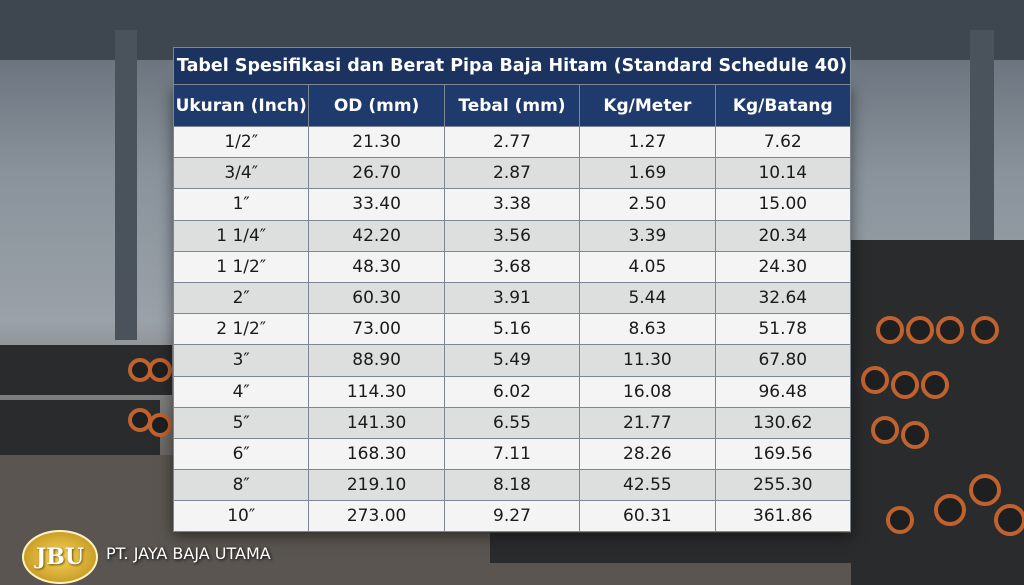 The image size is (1024, 585). What do you see at coordinates (647, 422) in the screenshot?
I see `table-cell: 21.77` at bounding box center [647, 422].